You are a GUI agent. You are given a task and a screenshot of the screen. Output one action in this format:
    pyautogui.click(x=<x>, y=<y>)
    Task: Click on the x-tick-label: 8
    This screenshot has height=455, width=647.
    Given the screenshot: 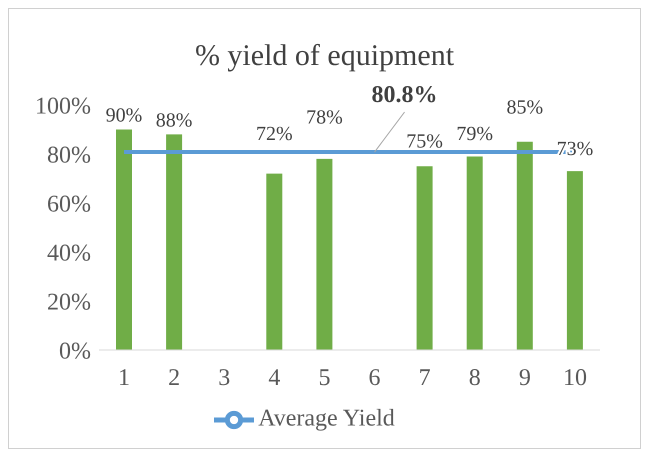 What is the action you would take?
    pyautogui.click(x=474, y=378)
    